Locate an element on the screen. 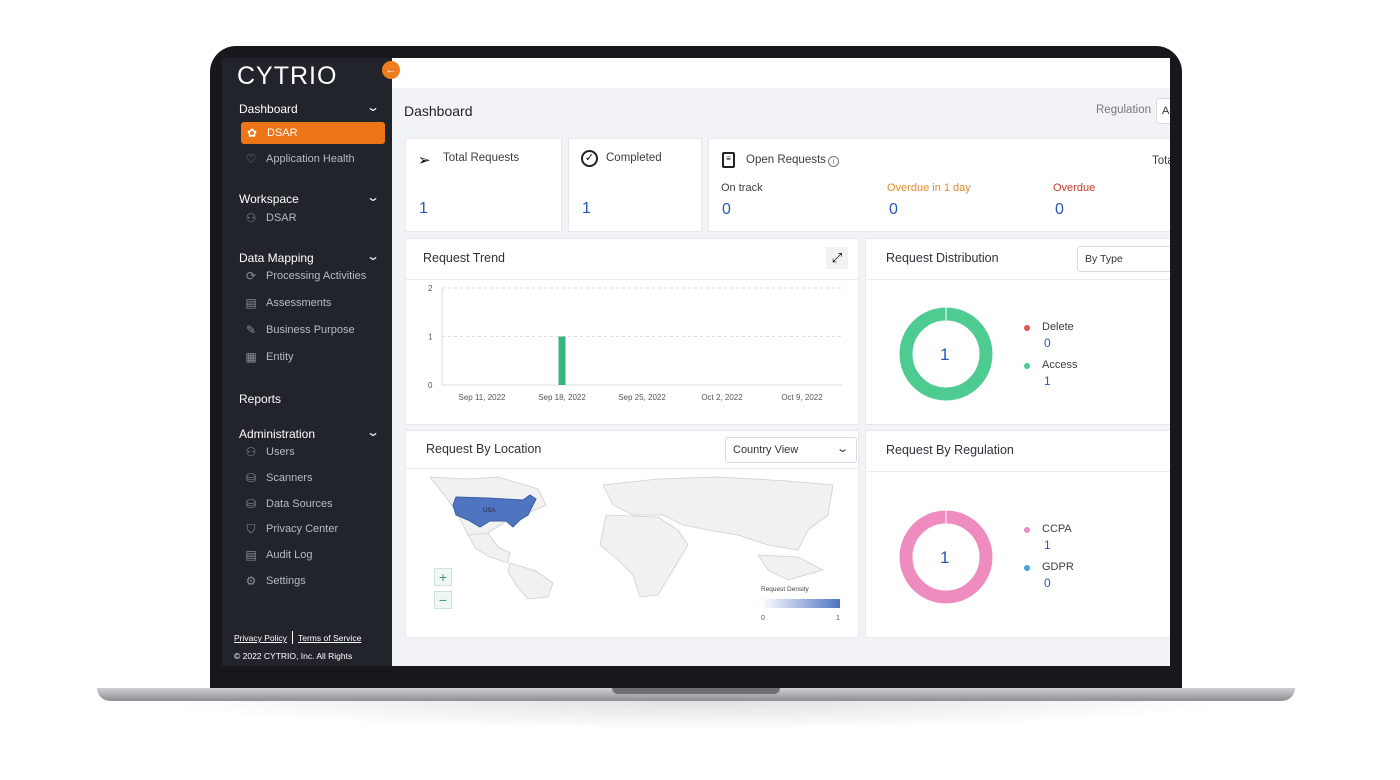 The width and height of the screenshot is (1400, 780). copyright: © 2022 CYTRIO, Inc. All Rights is located at coordinates (293, 656).